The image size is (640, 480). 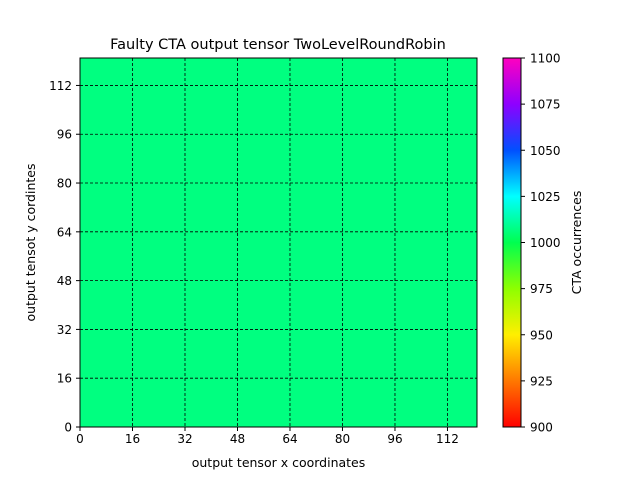 What do you see at coordinates (64, 184) in the screenshot?
I see `y-tick-label: 80` at bounding box center [64, 184].